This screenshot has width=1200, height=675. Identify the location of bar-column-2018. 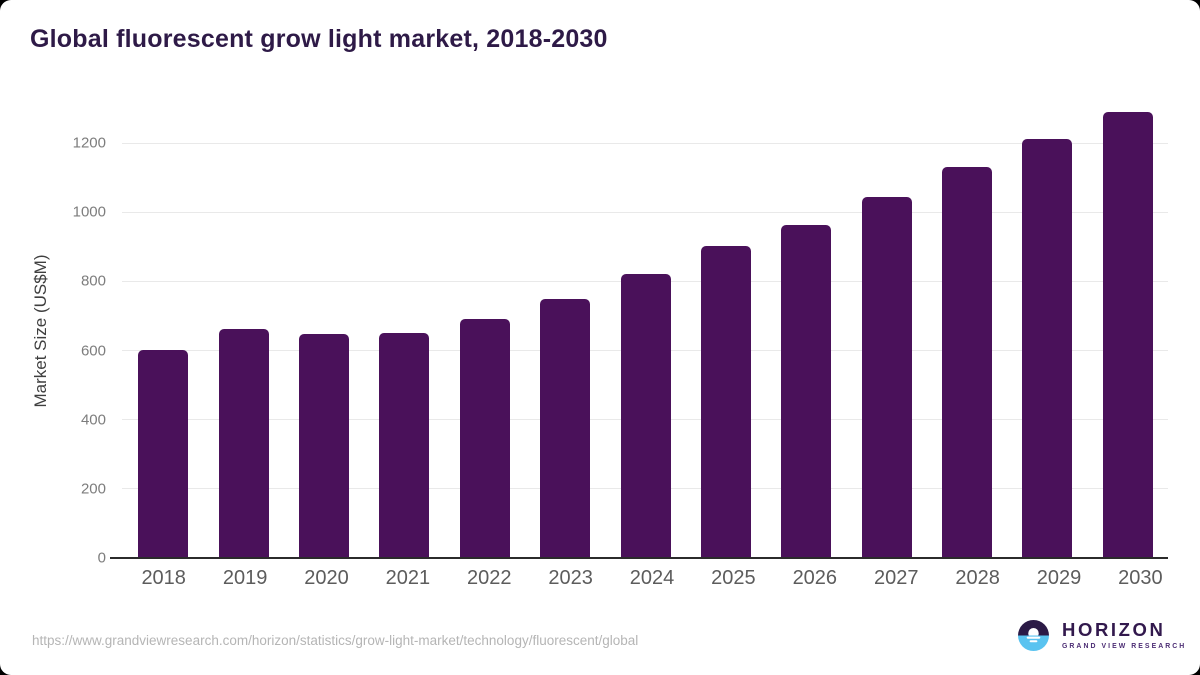
(163, 331).